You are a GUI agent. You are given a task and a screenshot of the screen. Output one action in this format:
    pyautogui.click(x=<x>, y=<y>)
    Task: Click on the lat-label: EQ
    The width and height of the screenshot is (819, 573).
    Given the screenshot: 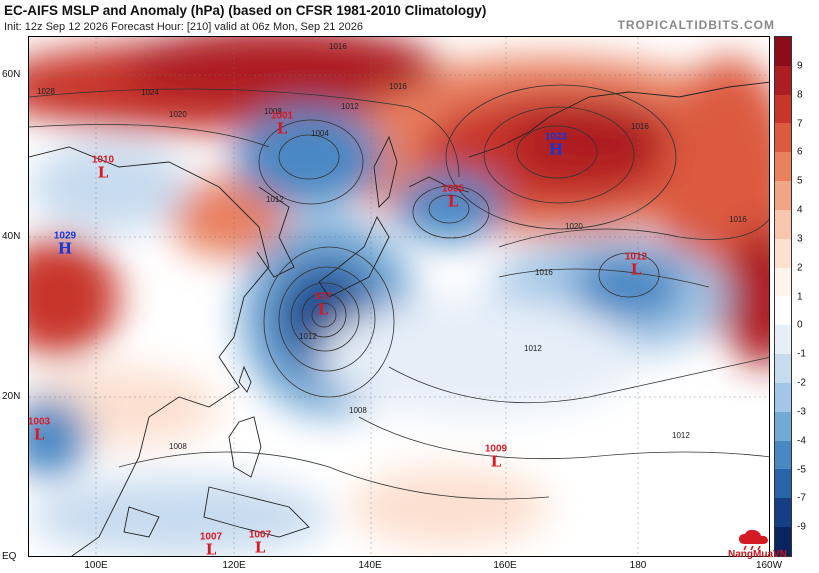 What is the action you would take?
    pyautogui.click(x=9, y=556)
    